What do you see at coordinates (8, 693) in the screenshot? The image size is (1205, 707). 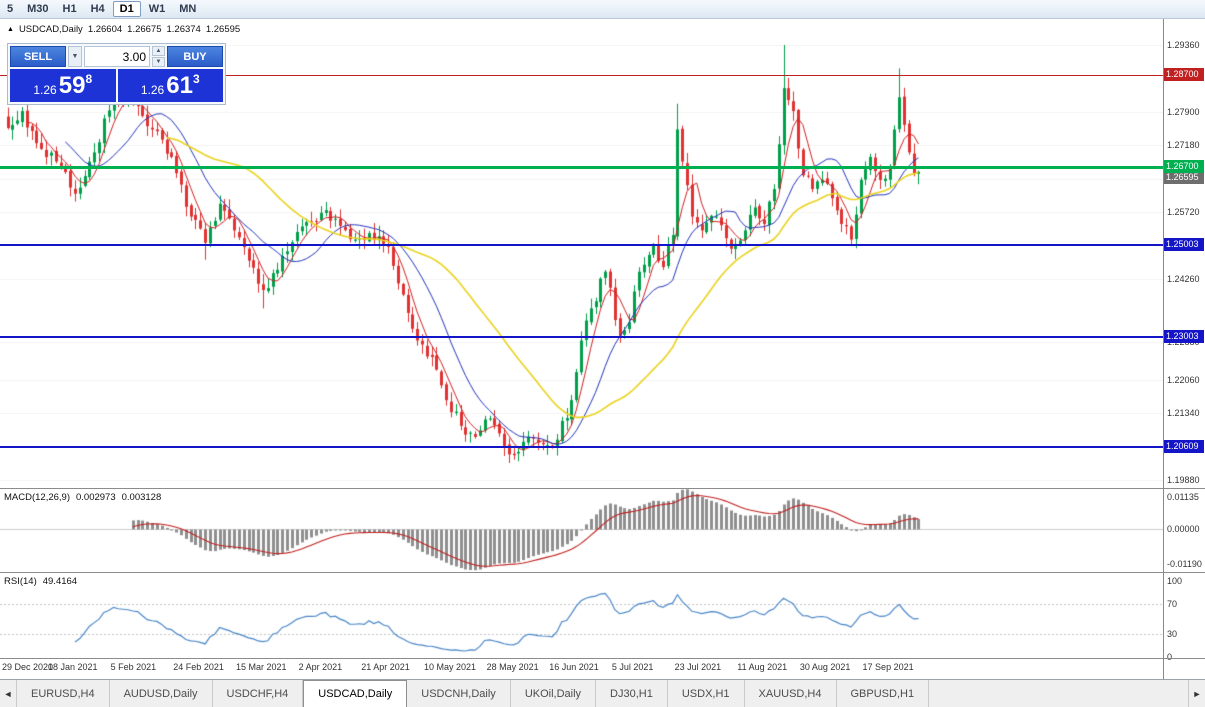 I see `tab-scroll-left-icon: ◄` at bounding box center [8, 693].